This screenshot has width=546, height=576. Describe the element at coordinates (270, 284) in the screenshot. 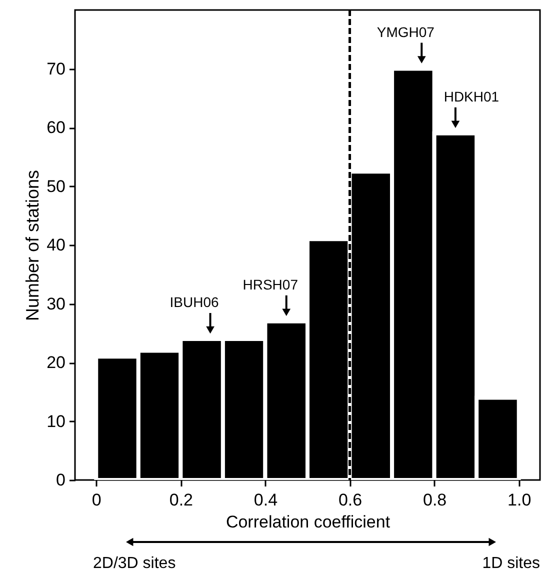

I see `annotation: HRSH07` at that location.